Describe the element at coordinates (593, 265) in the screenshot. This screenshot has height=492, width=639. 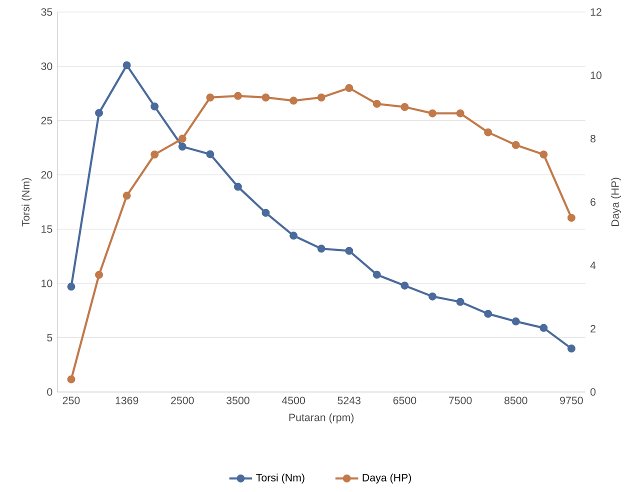
I see `y2-tick-label: 4` at that location.